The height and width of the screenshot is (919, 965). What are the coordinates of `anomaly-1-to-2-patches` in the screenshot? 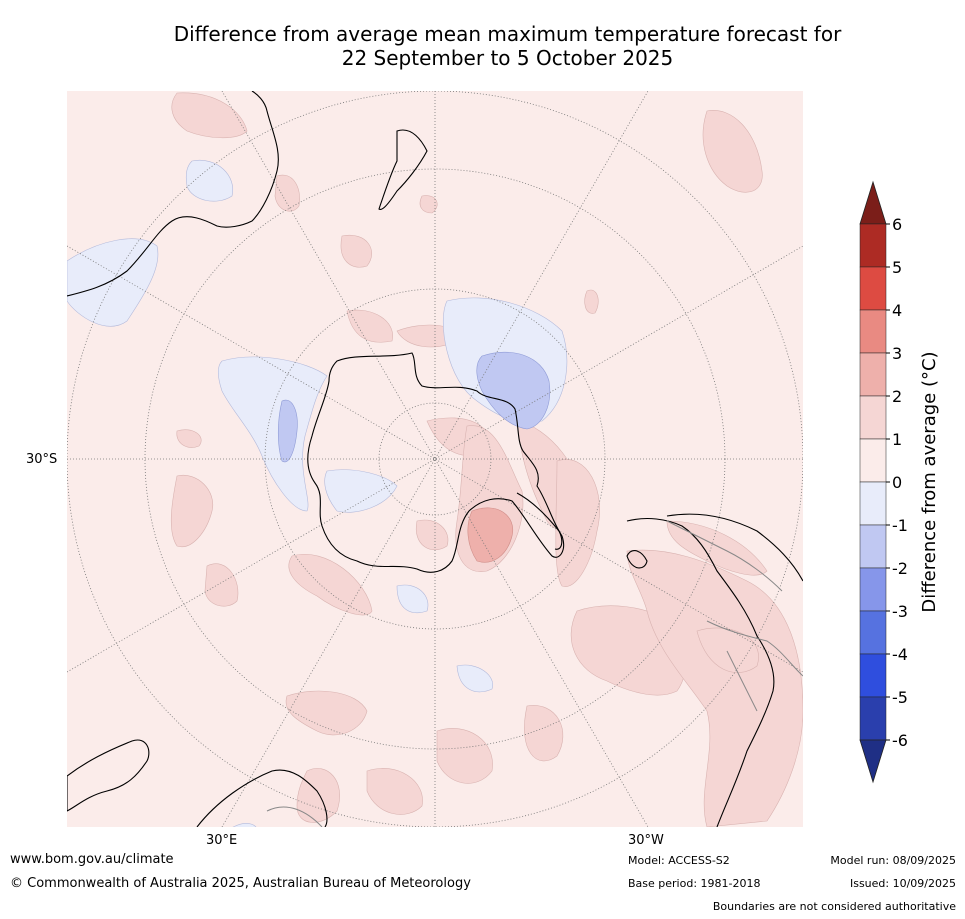 It's located at (490, 535).